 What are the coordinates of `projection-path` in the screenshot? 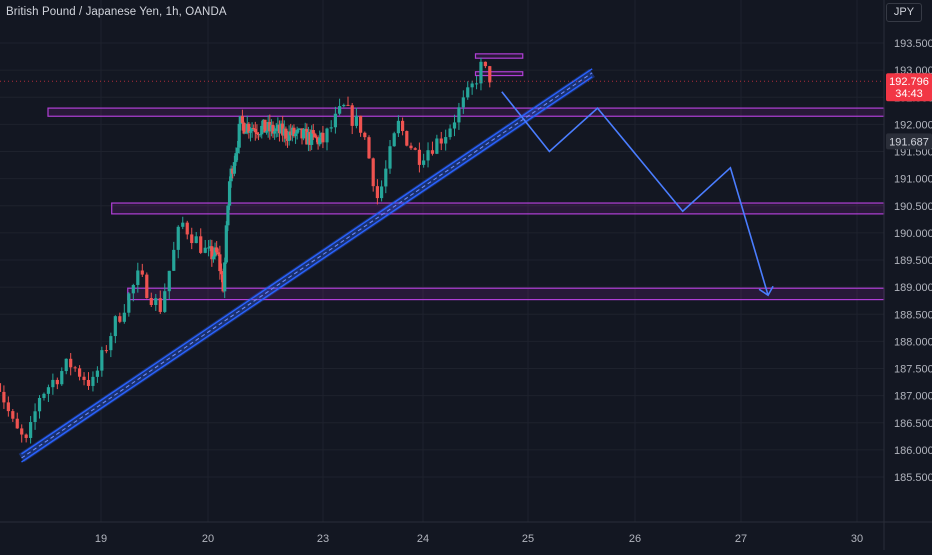 It's located at (637, 194).